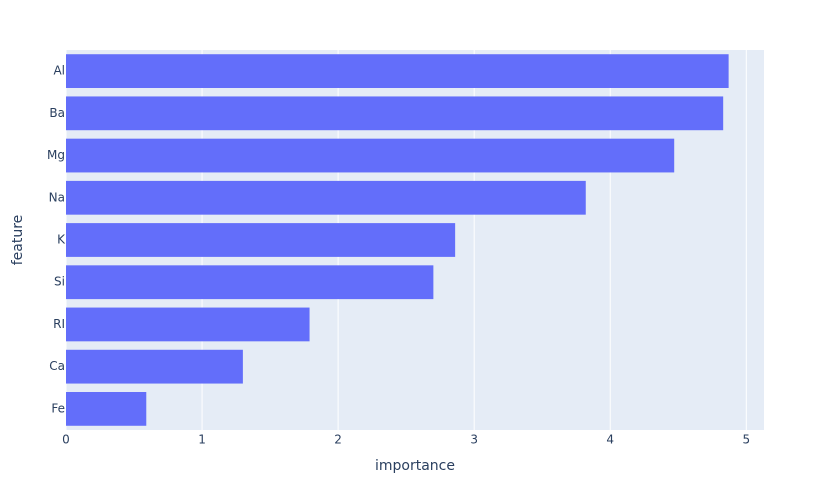  Describe the element at coordinates (57, 366) in the screenshot. I see `y-tick-label: Ca` at that location.